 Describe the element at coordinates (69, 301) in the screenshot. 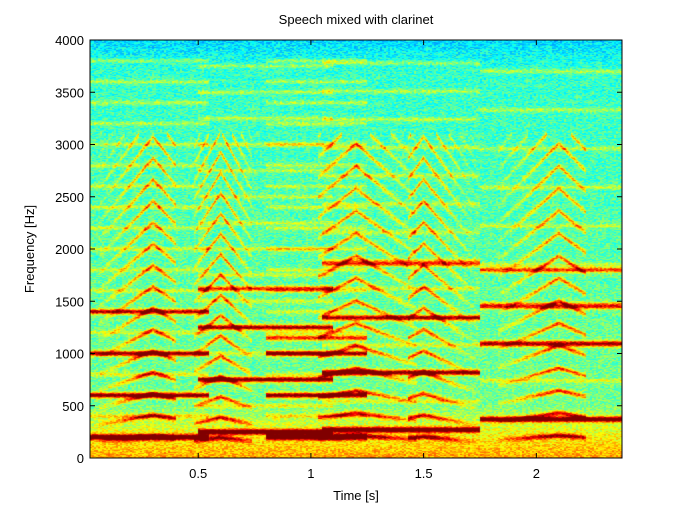

I see `y-tick-label: 1500` at that location.